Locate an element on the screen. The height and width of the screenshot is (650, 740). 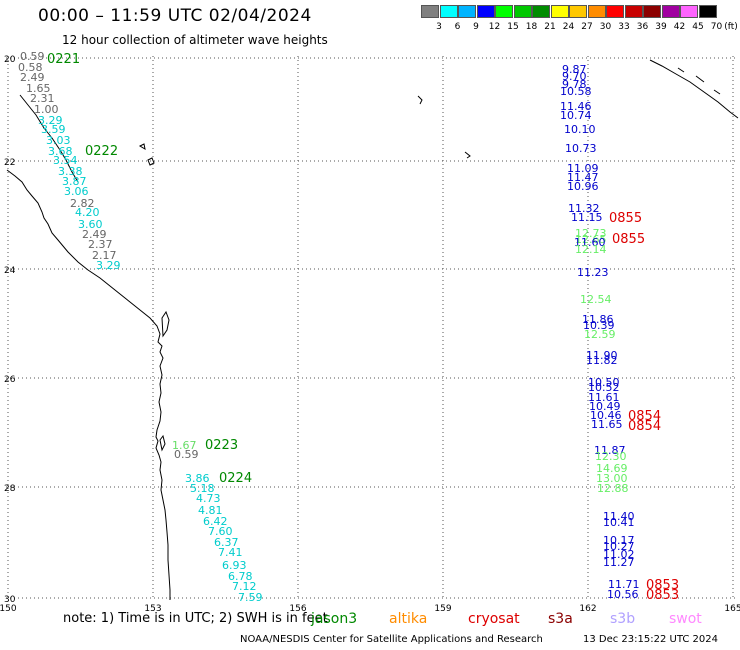
wave-height-value: 11.27 is located at coordinates (619, 562).